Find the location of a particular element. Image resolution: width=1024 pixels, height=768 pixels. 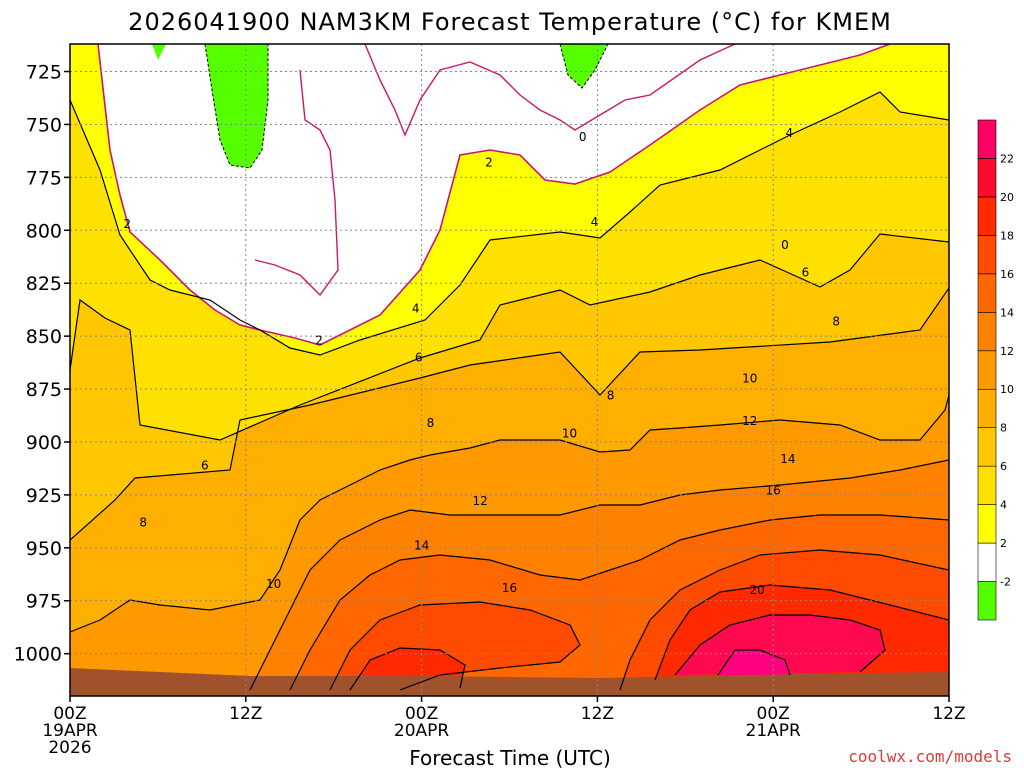

y-tick-label: 850 is located at coordinates (44, 337).